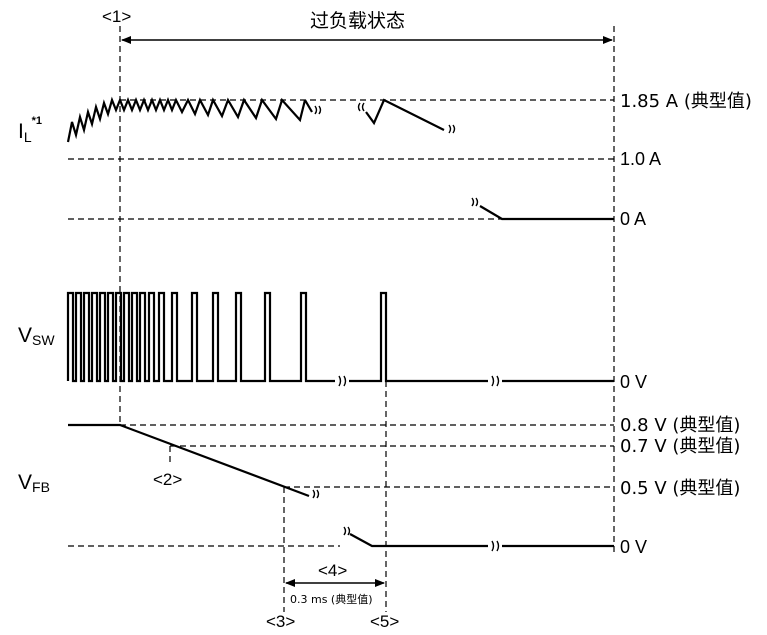  Describe the element at coordinates (167, 479) in the screenshot. I see `marker-2-label: <2>` at that location.